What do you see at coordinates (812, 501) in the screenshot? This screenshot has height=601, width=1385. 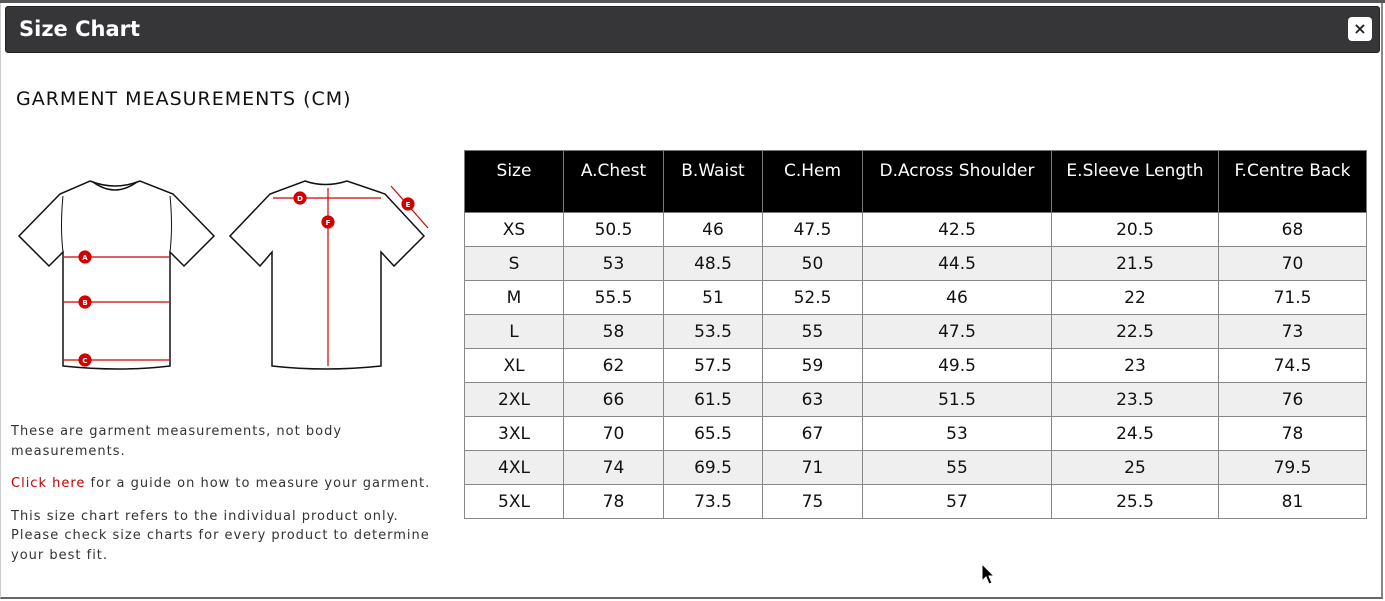 I see `table-cell: 75` at bounding box center [812, 501].